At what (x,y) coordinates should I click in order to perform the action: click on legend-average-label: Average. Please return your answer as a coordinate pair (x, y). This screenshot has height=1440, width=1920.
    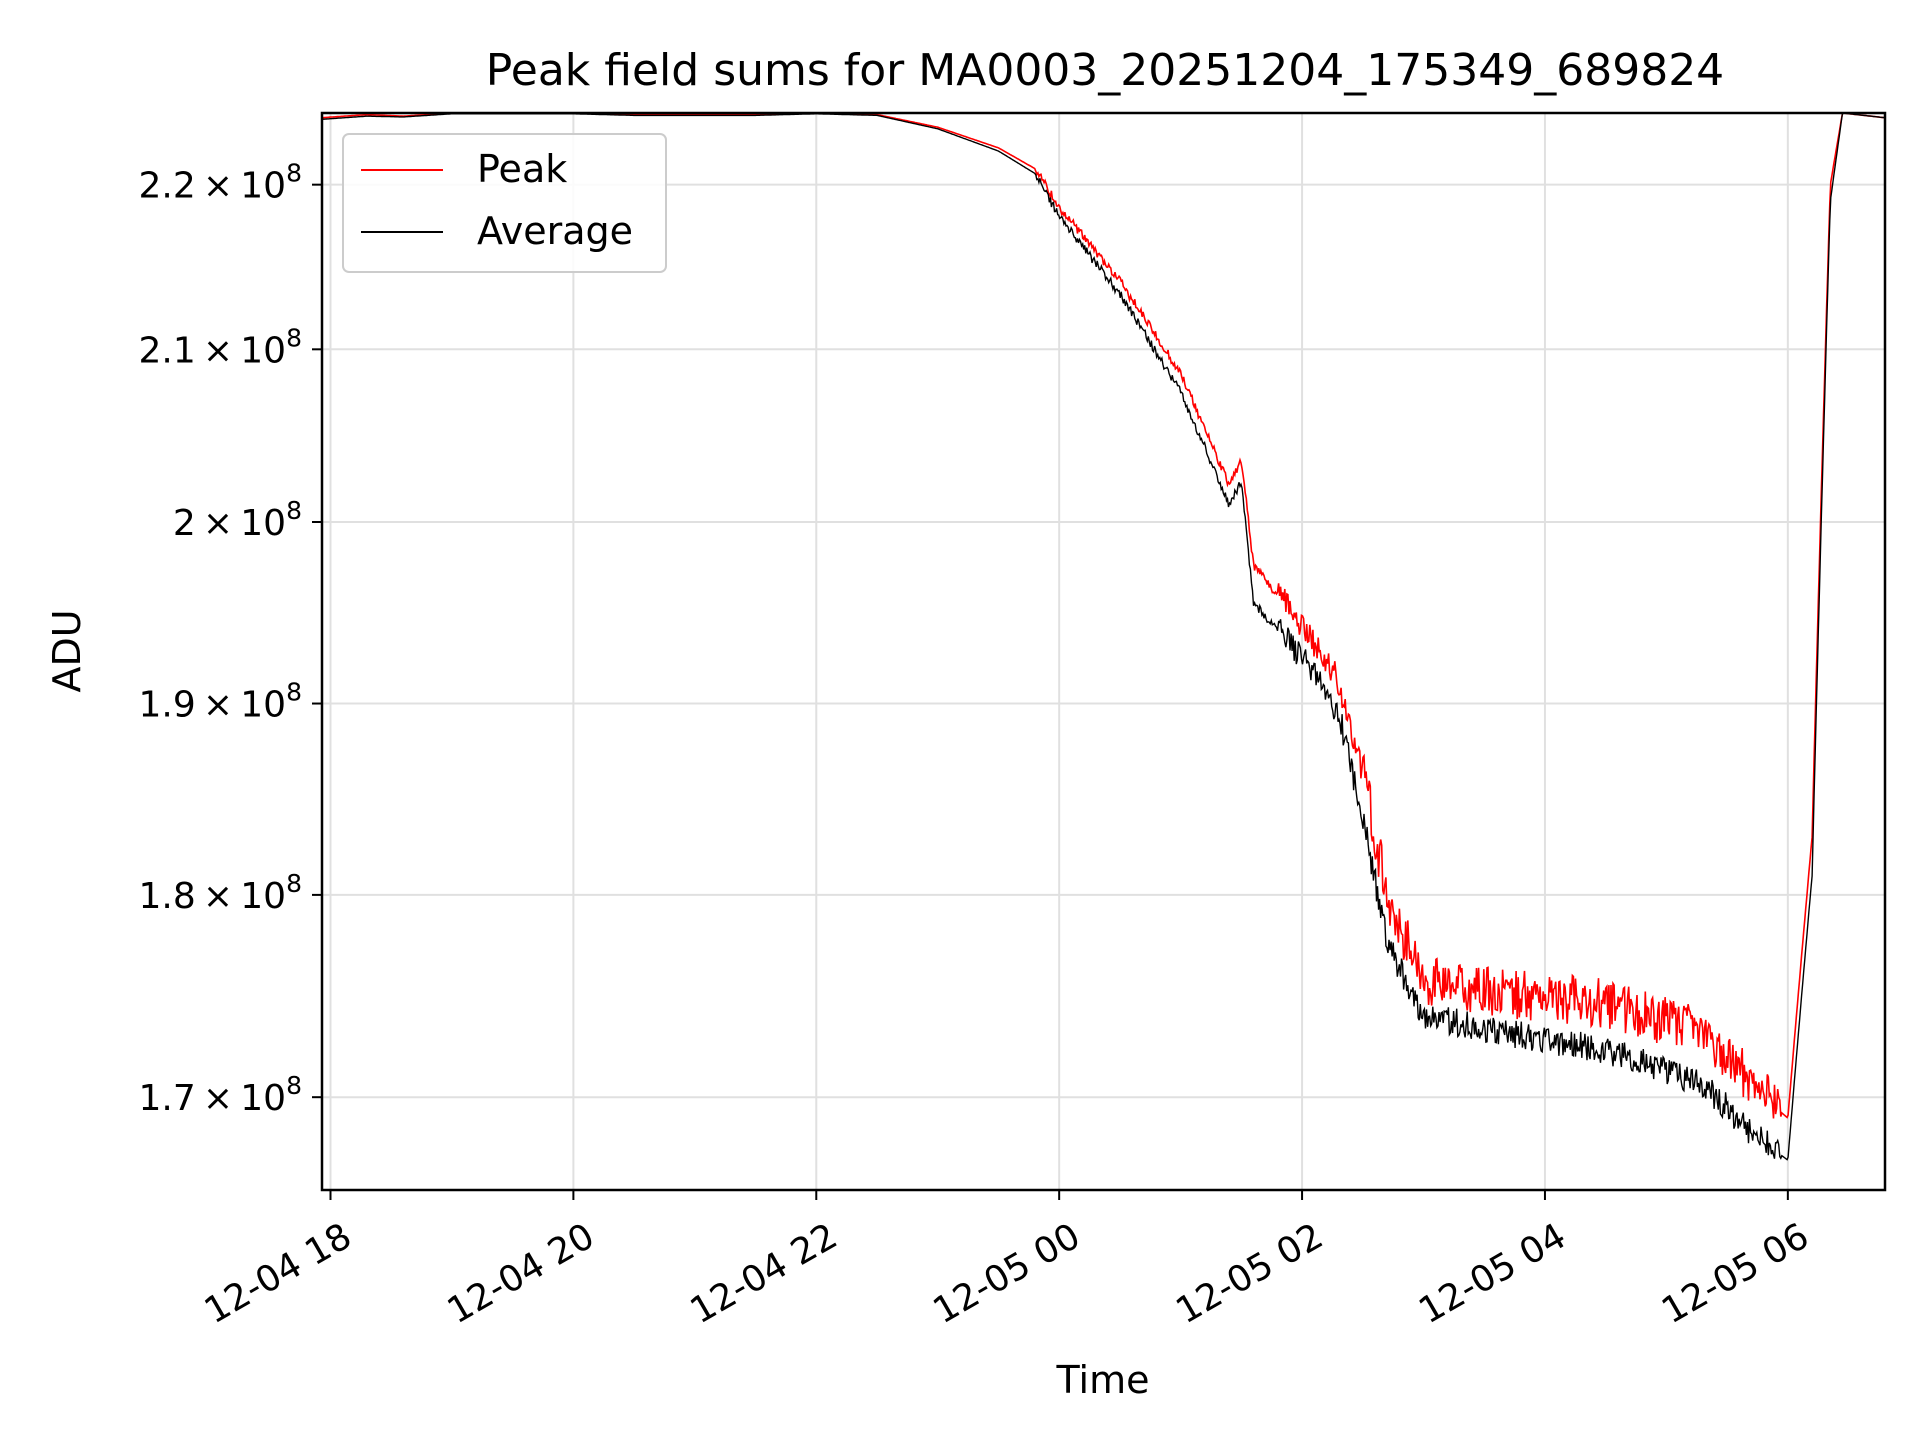
    Looking at the image, I should click on (555, 231).